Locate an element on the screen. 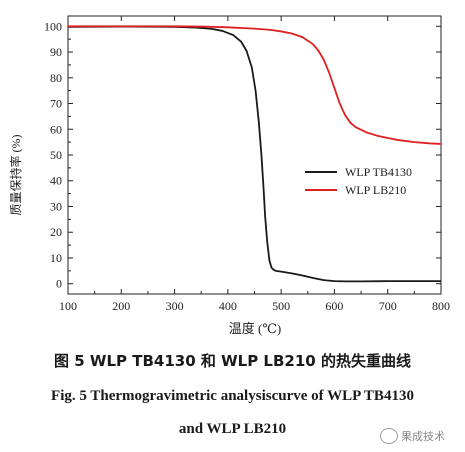  y-tick-label: 70 is located at coordinates (56, 104).